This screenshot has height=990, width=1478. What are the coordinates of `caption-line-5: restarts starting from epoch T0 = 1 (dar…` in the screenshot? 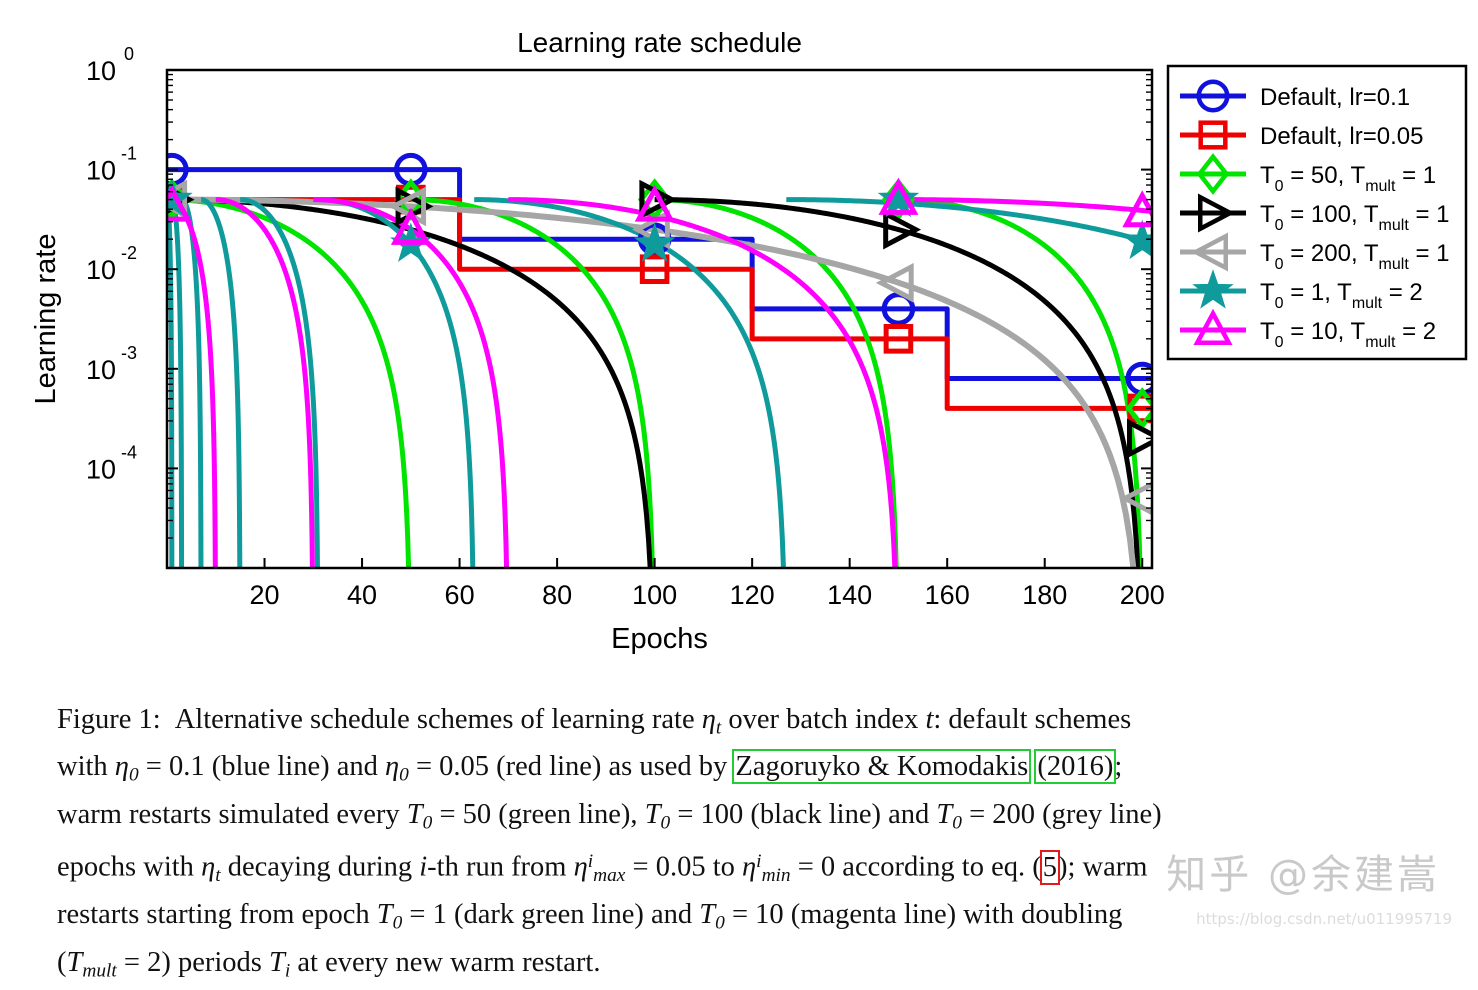 It's located at (590, 916).